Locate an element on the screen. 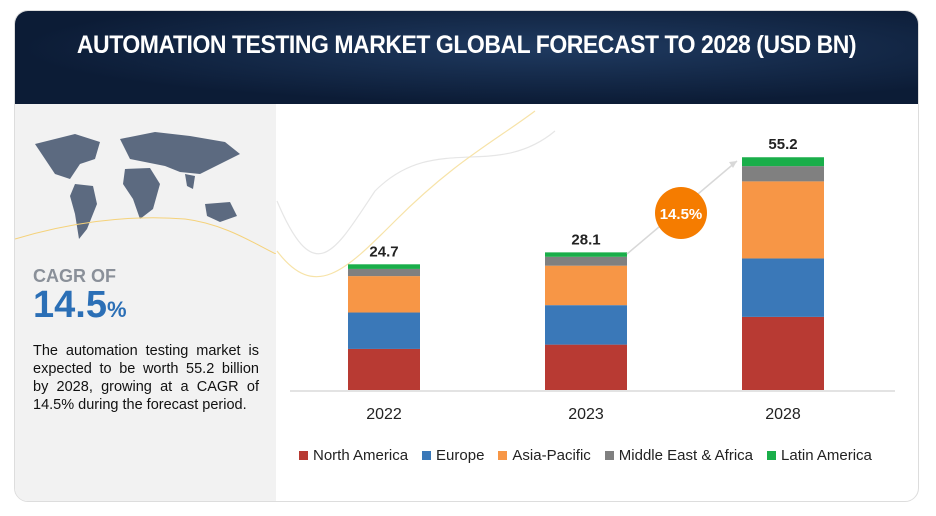 Image resolution: width=936 pixels, height=516 pixels. legend-item: Asia-Pacific is located at coordinates (544, 455).